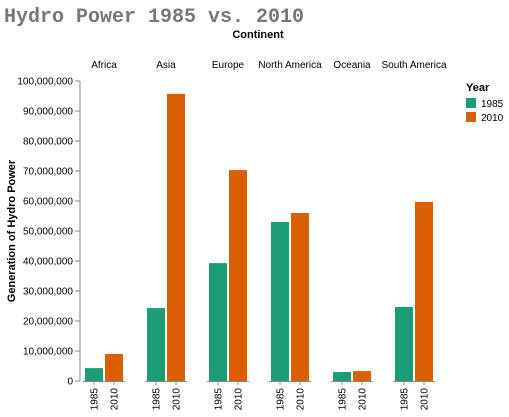 The width and height of the screenshot is (509, 417). Describe the element at coordinates (154, 17) in the screenshot. I see `chart-title: Hydro Power 1985 vs. 2010` at that location.